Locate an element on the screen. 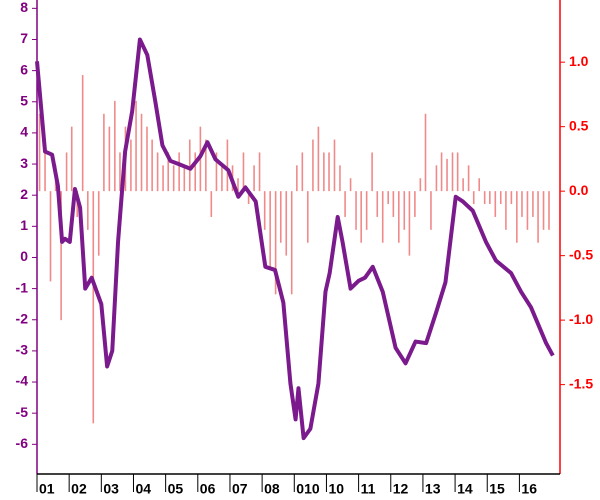 The image size is (600, 500). y-tick-label: 4 is located at coordinates (24, 132).